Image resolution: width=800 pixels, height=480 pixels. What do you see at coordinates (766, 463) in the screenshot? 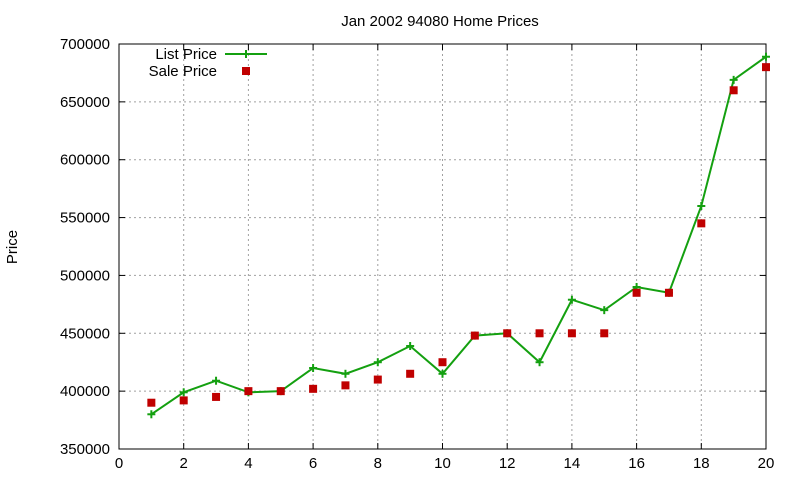
I see `x-tick-label: 20` at bounding box center [766, 463].